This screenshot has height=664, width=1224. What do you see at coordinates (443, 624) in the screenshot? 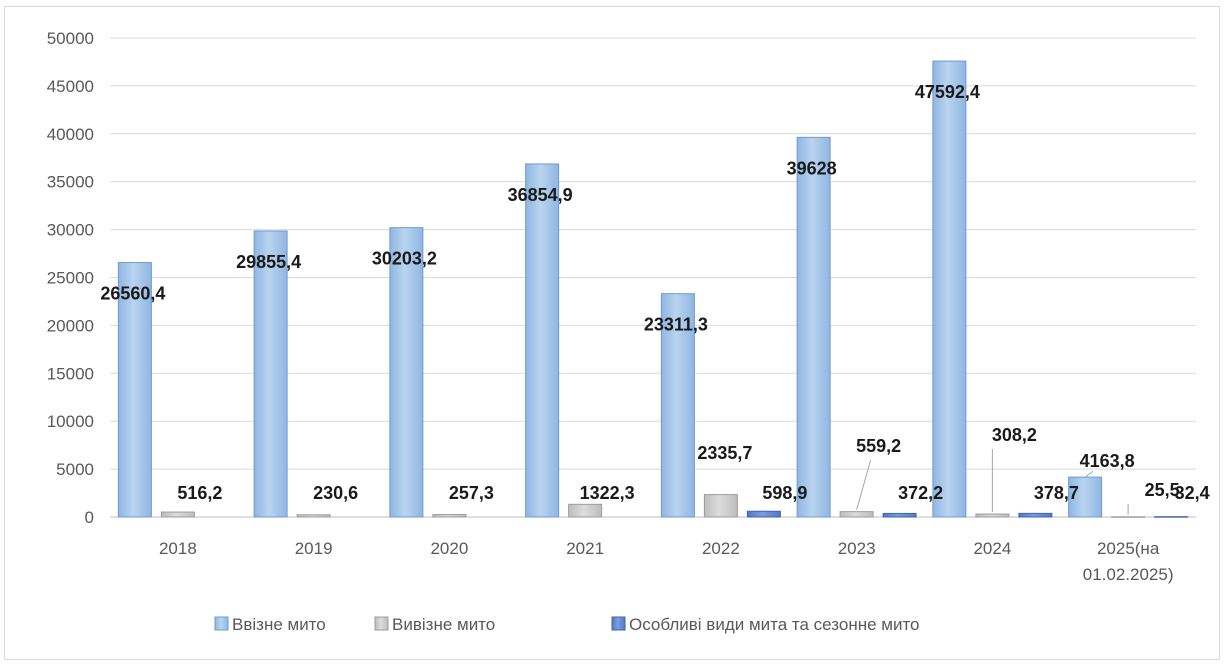
I see `legend-label-series-2: Вивізне мито` at bounding box center [443, 624].